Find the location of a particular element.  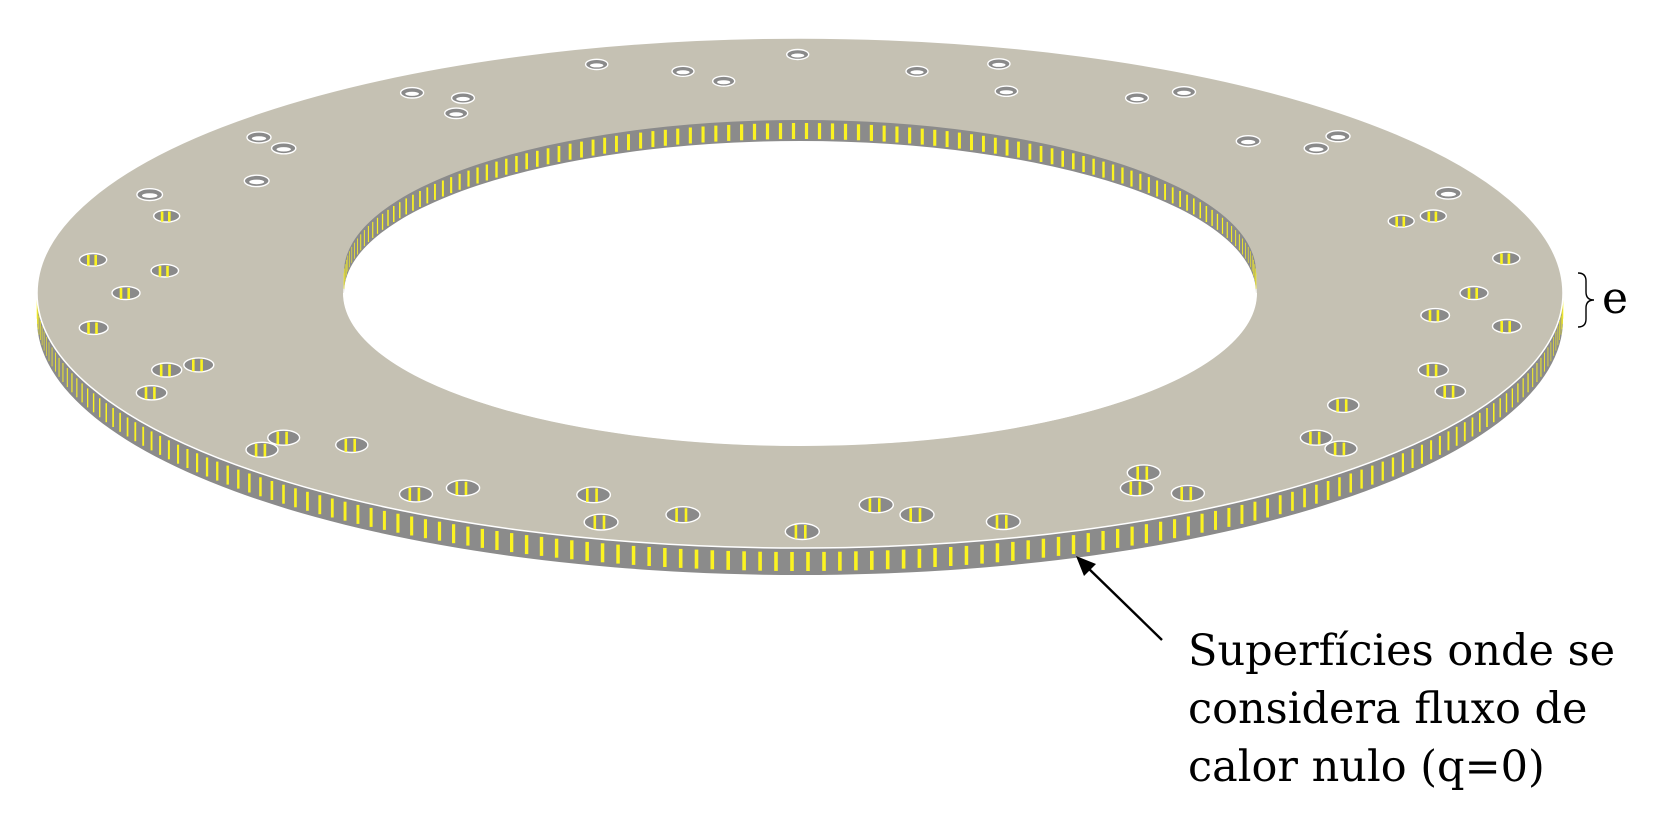

thickness-annotation: e is located at coordinates (1602, 300).